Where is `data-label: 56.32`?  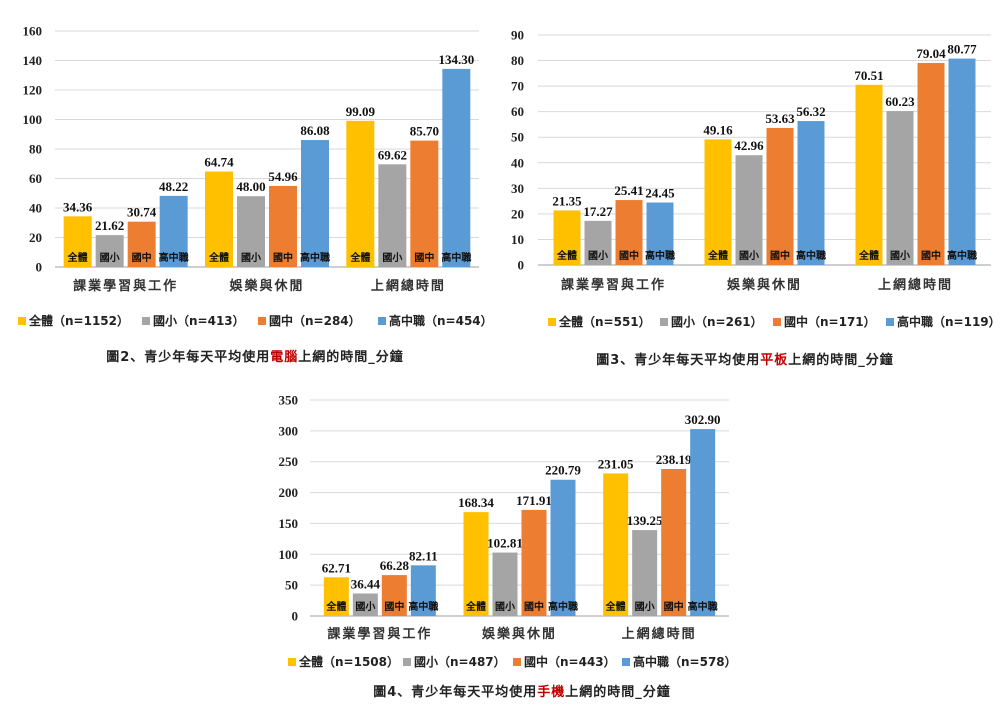
data-label: 56.32 is located at coordinates (810, 111).